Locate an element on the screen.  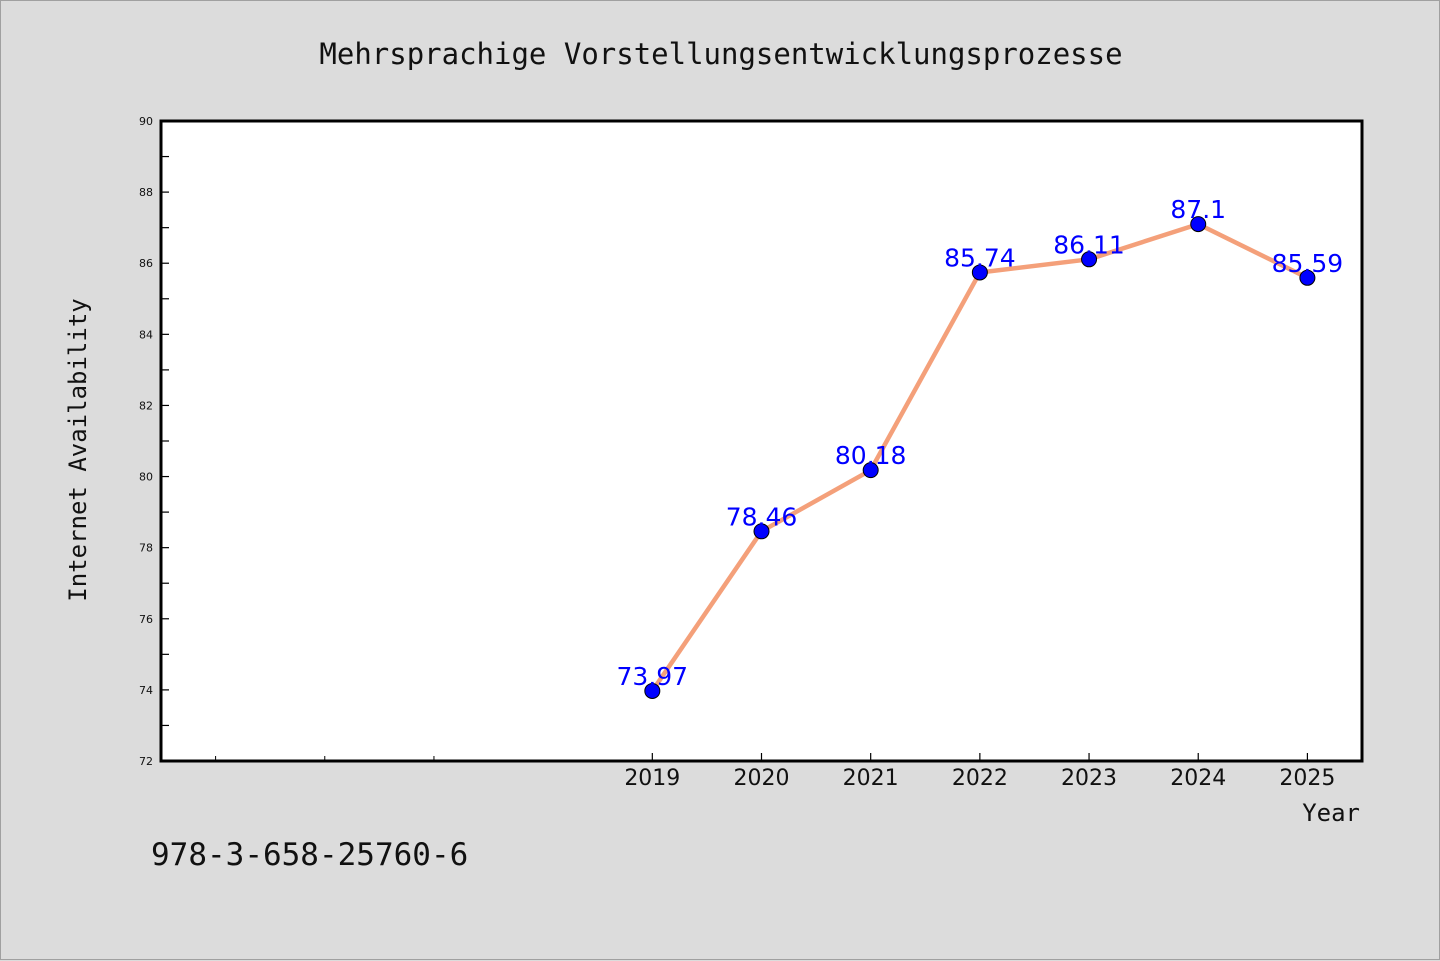
y-axis: 72 74 76 78 80 82 84 86 88 90 is located at coordinates (154, 441).